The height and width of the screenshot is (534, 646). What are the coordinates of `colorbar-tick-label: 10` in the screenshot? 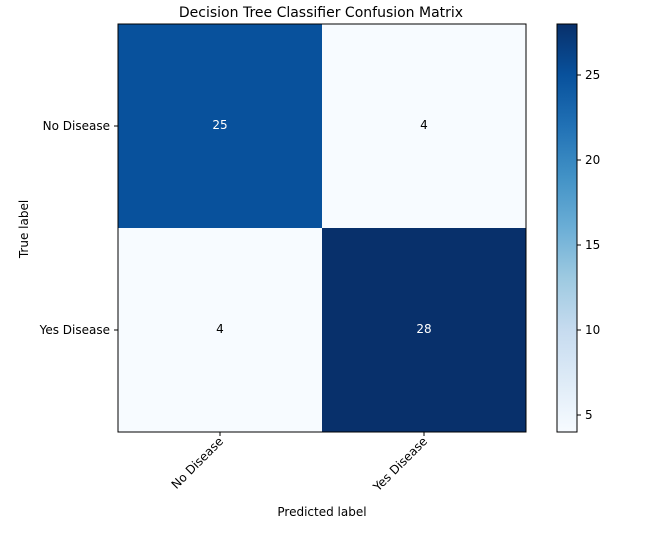 It's located at (592, 330).